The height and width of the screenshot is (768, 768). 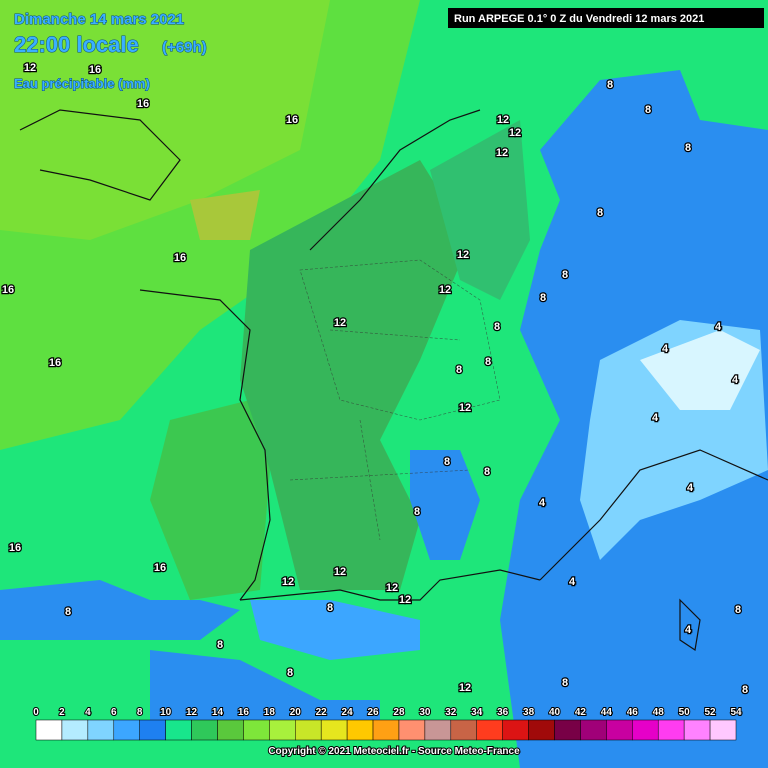 What do you see at coordinates (166, 712) in the screenshot?
I see `colorbar-tick-label: 10` at bounding box center [166, 712].